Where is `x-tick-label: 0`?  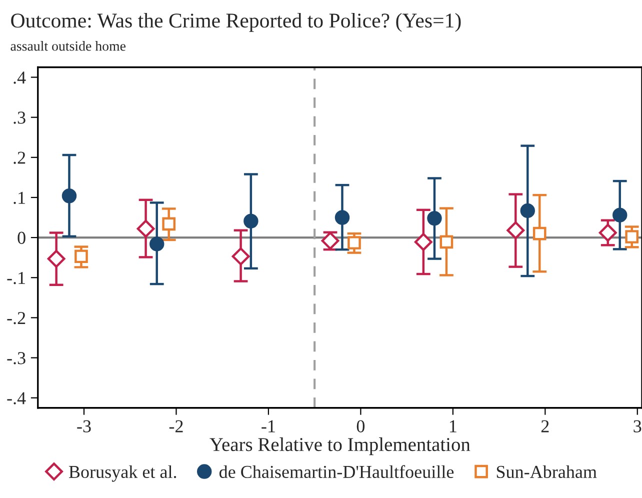
x-tick-label: 0 is located at coordinates (360, 426).